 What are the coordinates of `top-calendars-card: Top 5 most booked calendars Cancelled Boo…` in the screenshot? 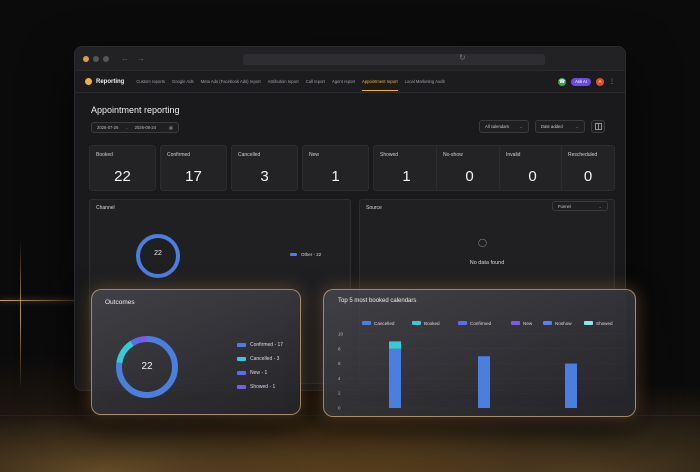 It's located at (479, 353).